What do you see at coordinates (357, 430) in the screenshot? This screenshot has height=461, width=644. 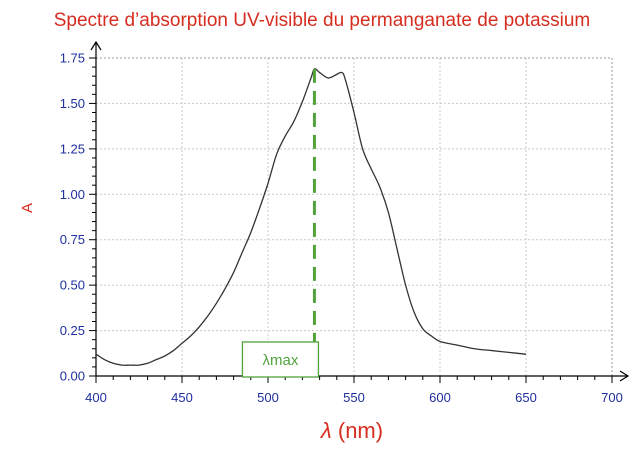 I see `x-axis-label-unit: (nm)` at bounding box center [357, 430].